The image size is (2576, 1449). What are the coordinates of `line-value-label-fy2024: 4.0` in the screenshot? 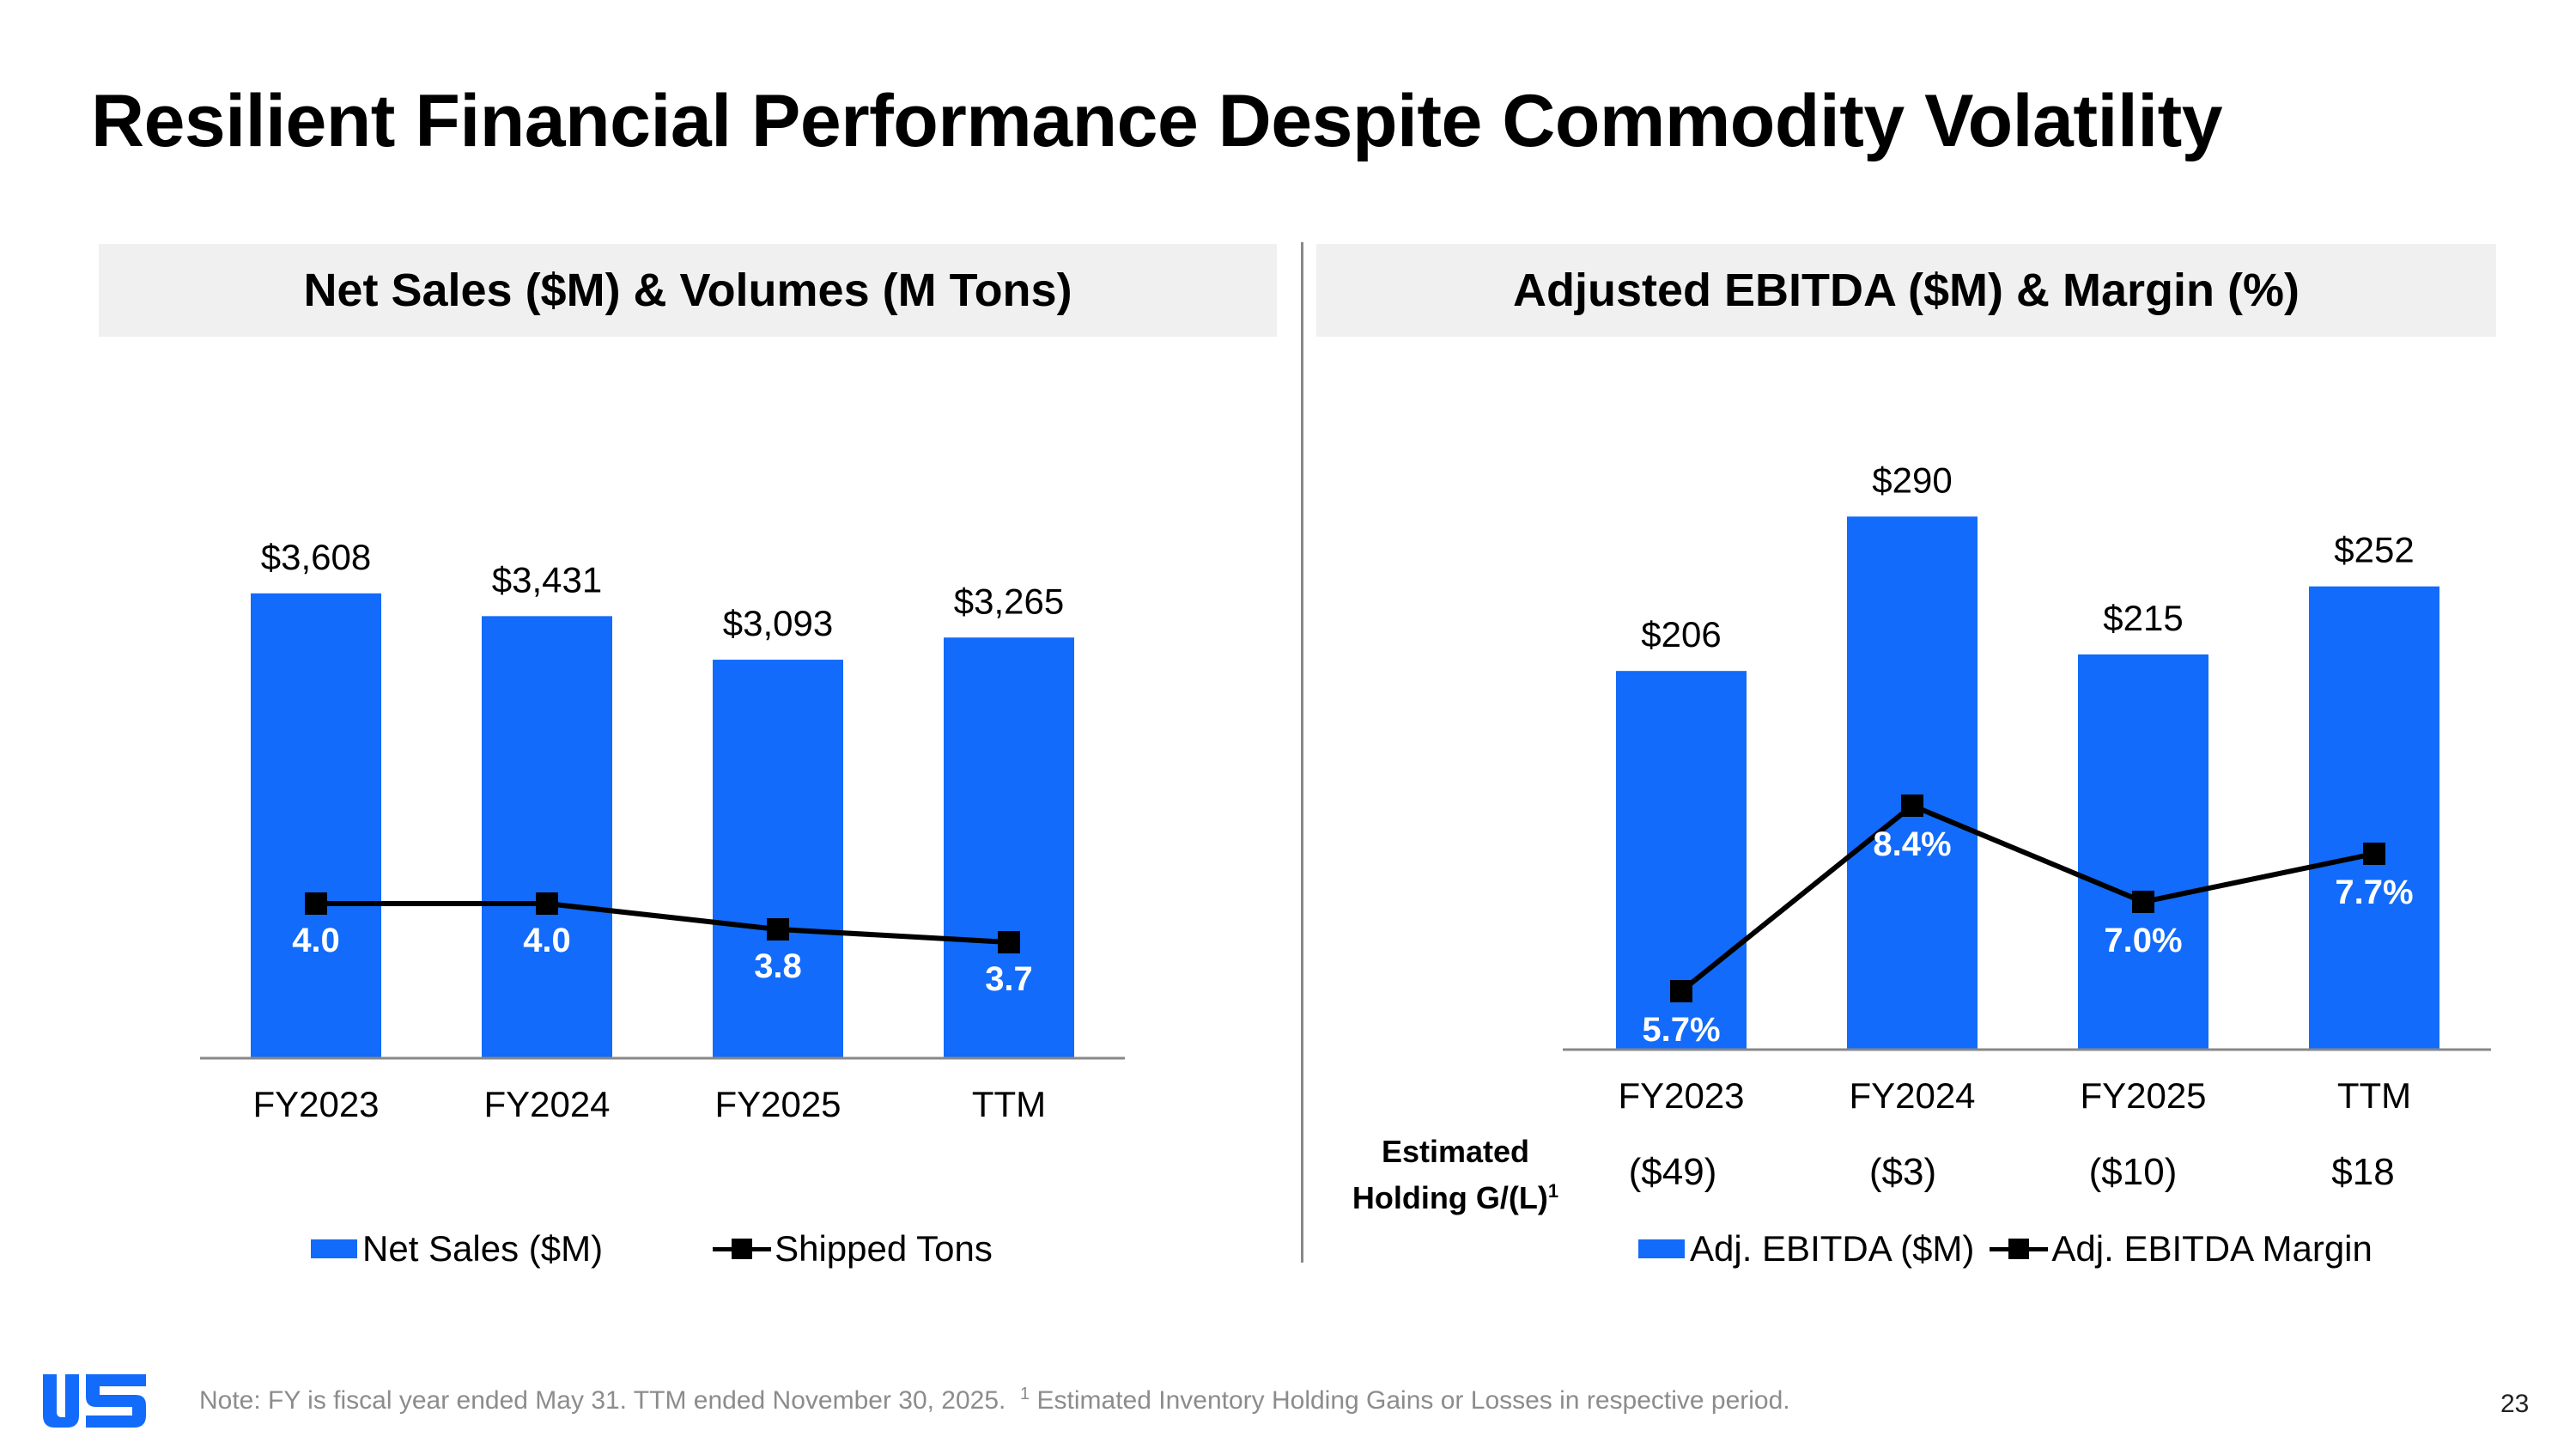 It's located at (547, 940).